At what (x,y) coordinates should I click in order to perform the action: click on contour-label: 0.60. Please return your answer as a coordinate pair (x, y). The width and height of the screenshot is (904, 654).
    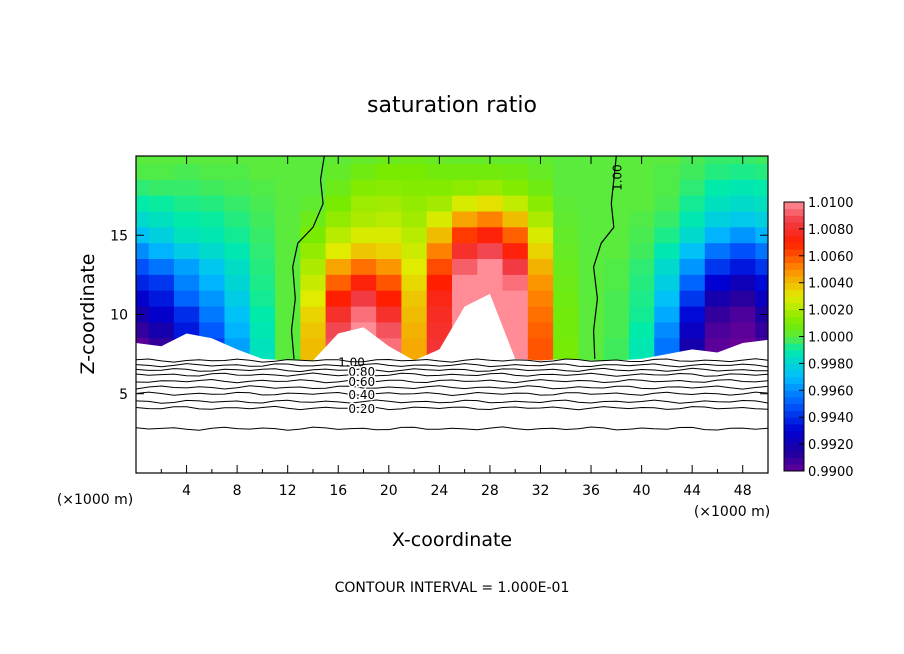
    Looking at the image, I should click on (361, 382).